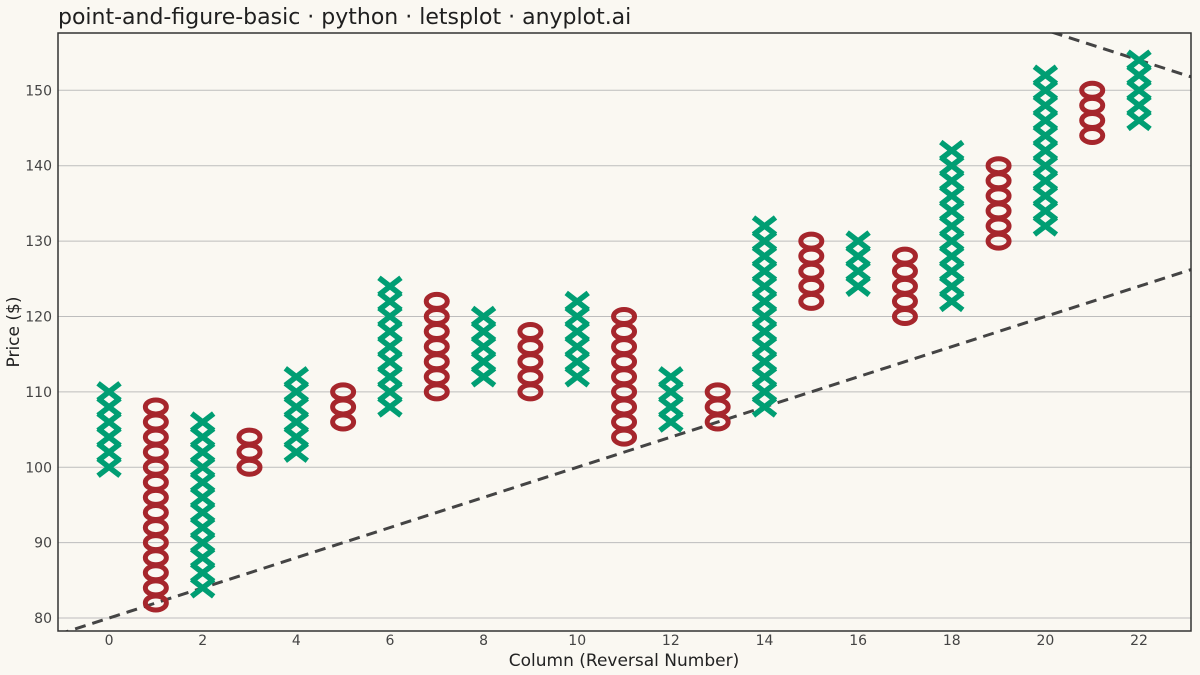 The image size is (1200, 675). I want to click on x-tick-label: 22, so click(1139, 641).